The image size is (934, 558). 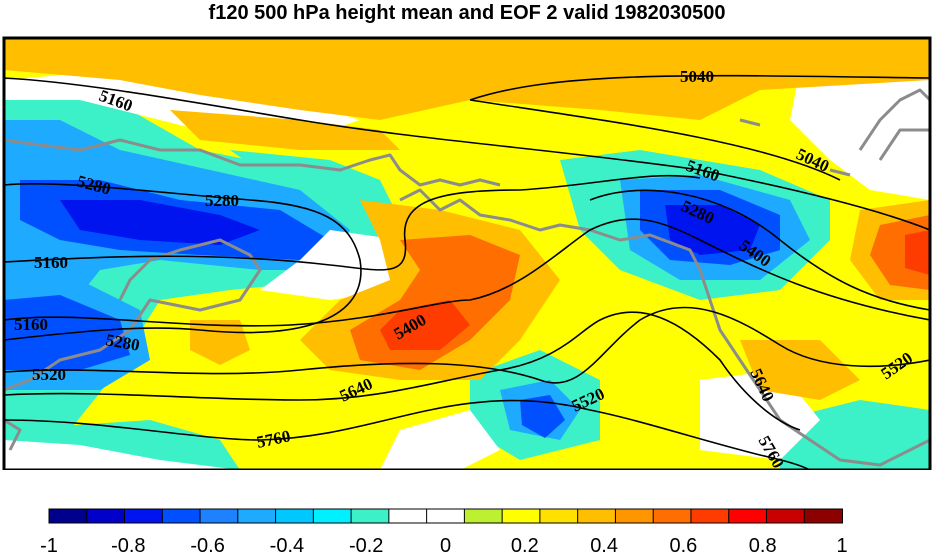 What do you see at coordinates (444, 532) in the screenshot?
I see `colorbar: -1 -0.8 -0.6 -0.4 -0.2 0 0.2 0.4 0.6 0.8 1` at bounding box center [444, 532].